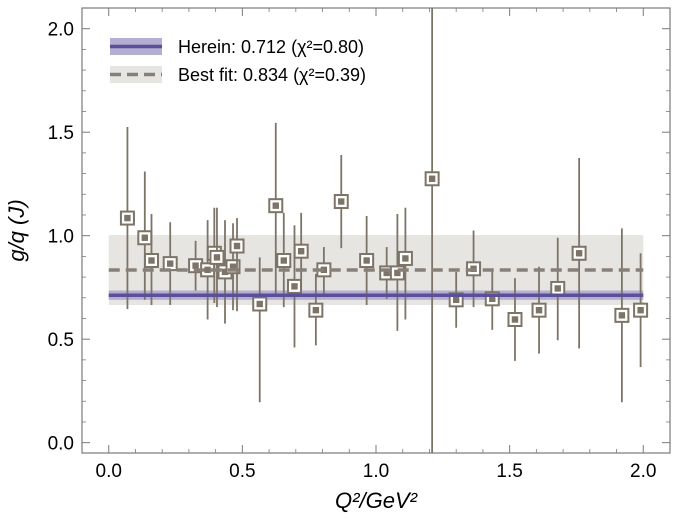 The width and height of the screenshot is (681, 521). I want to click on x-tick-label: 2.0, so click(643, 471).